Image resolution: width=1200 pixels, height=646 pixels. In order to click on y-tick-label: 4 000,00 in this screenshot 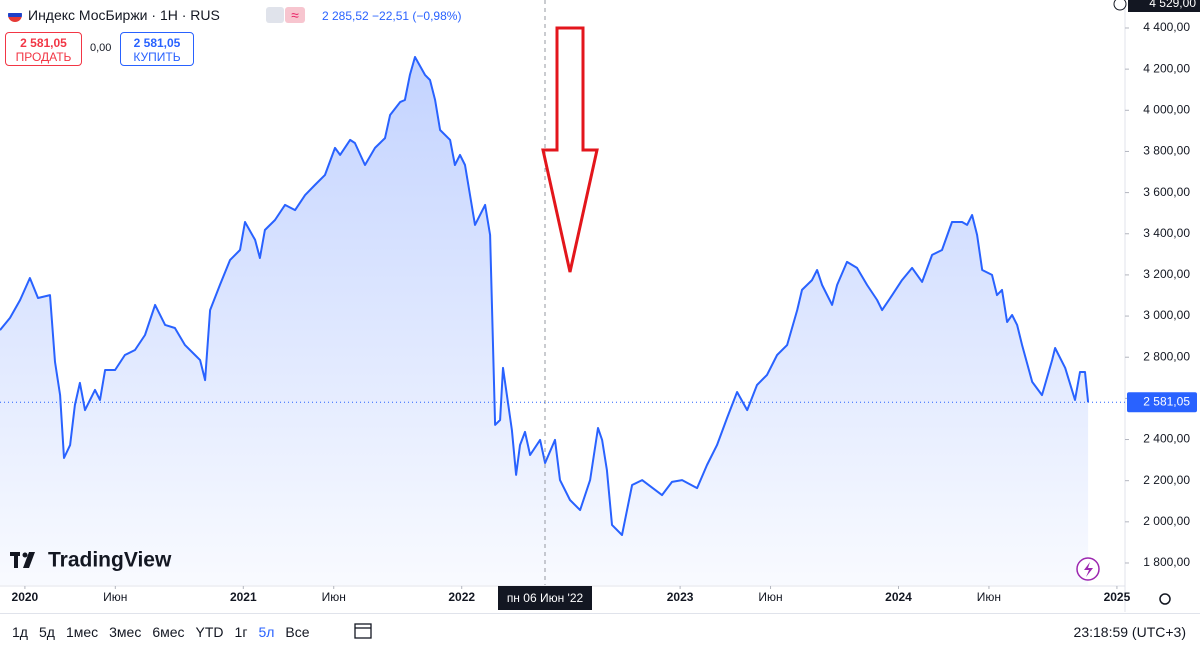, I will do `click(1166, 109)`.